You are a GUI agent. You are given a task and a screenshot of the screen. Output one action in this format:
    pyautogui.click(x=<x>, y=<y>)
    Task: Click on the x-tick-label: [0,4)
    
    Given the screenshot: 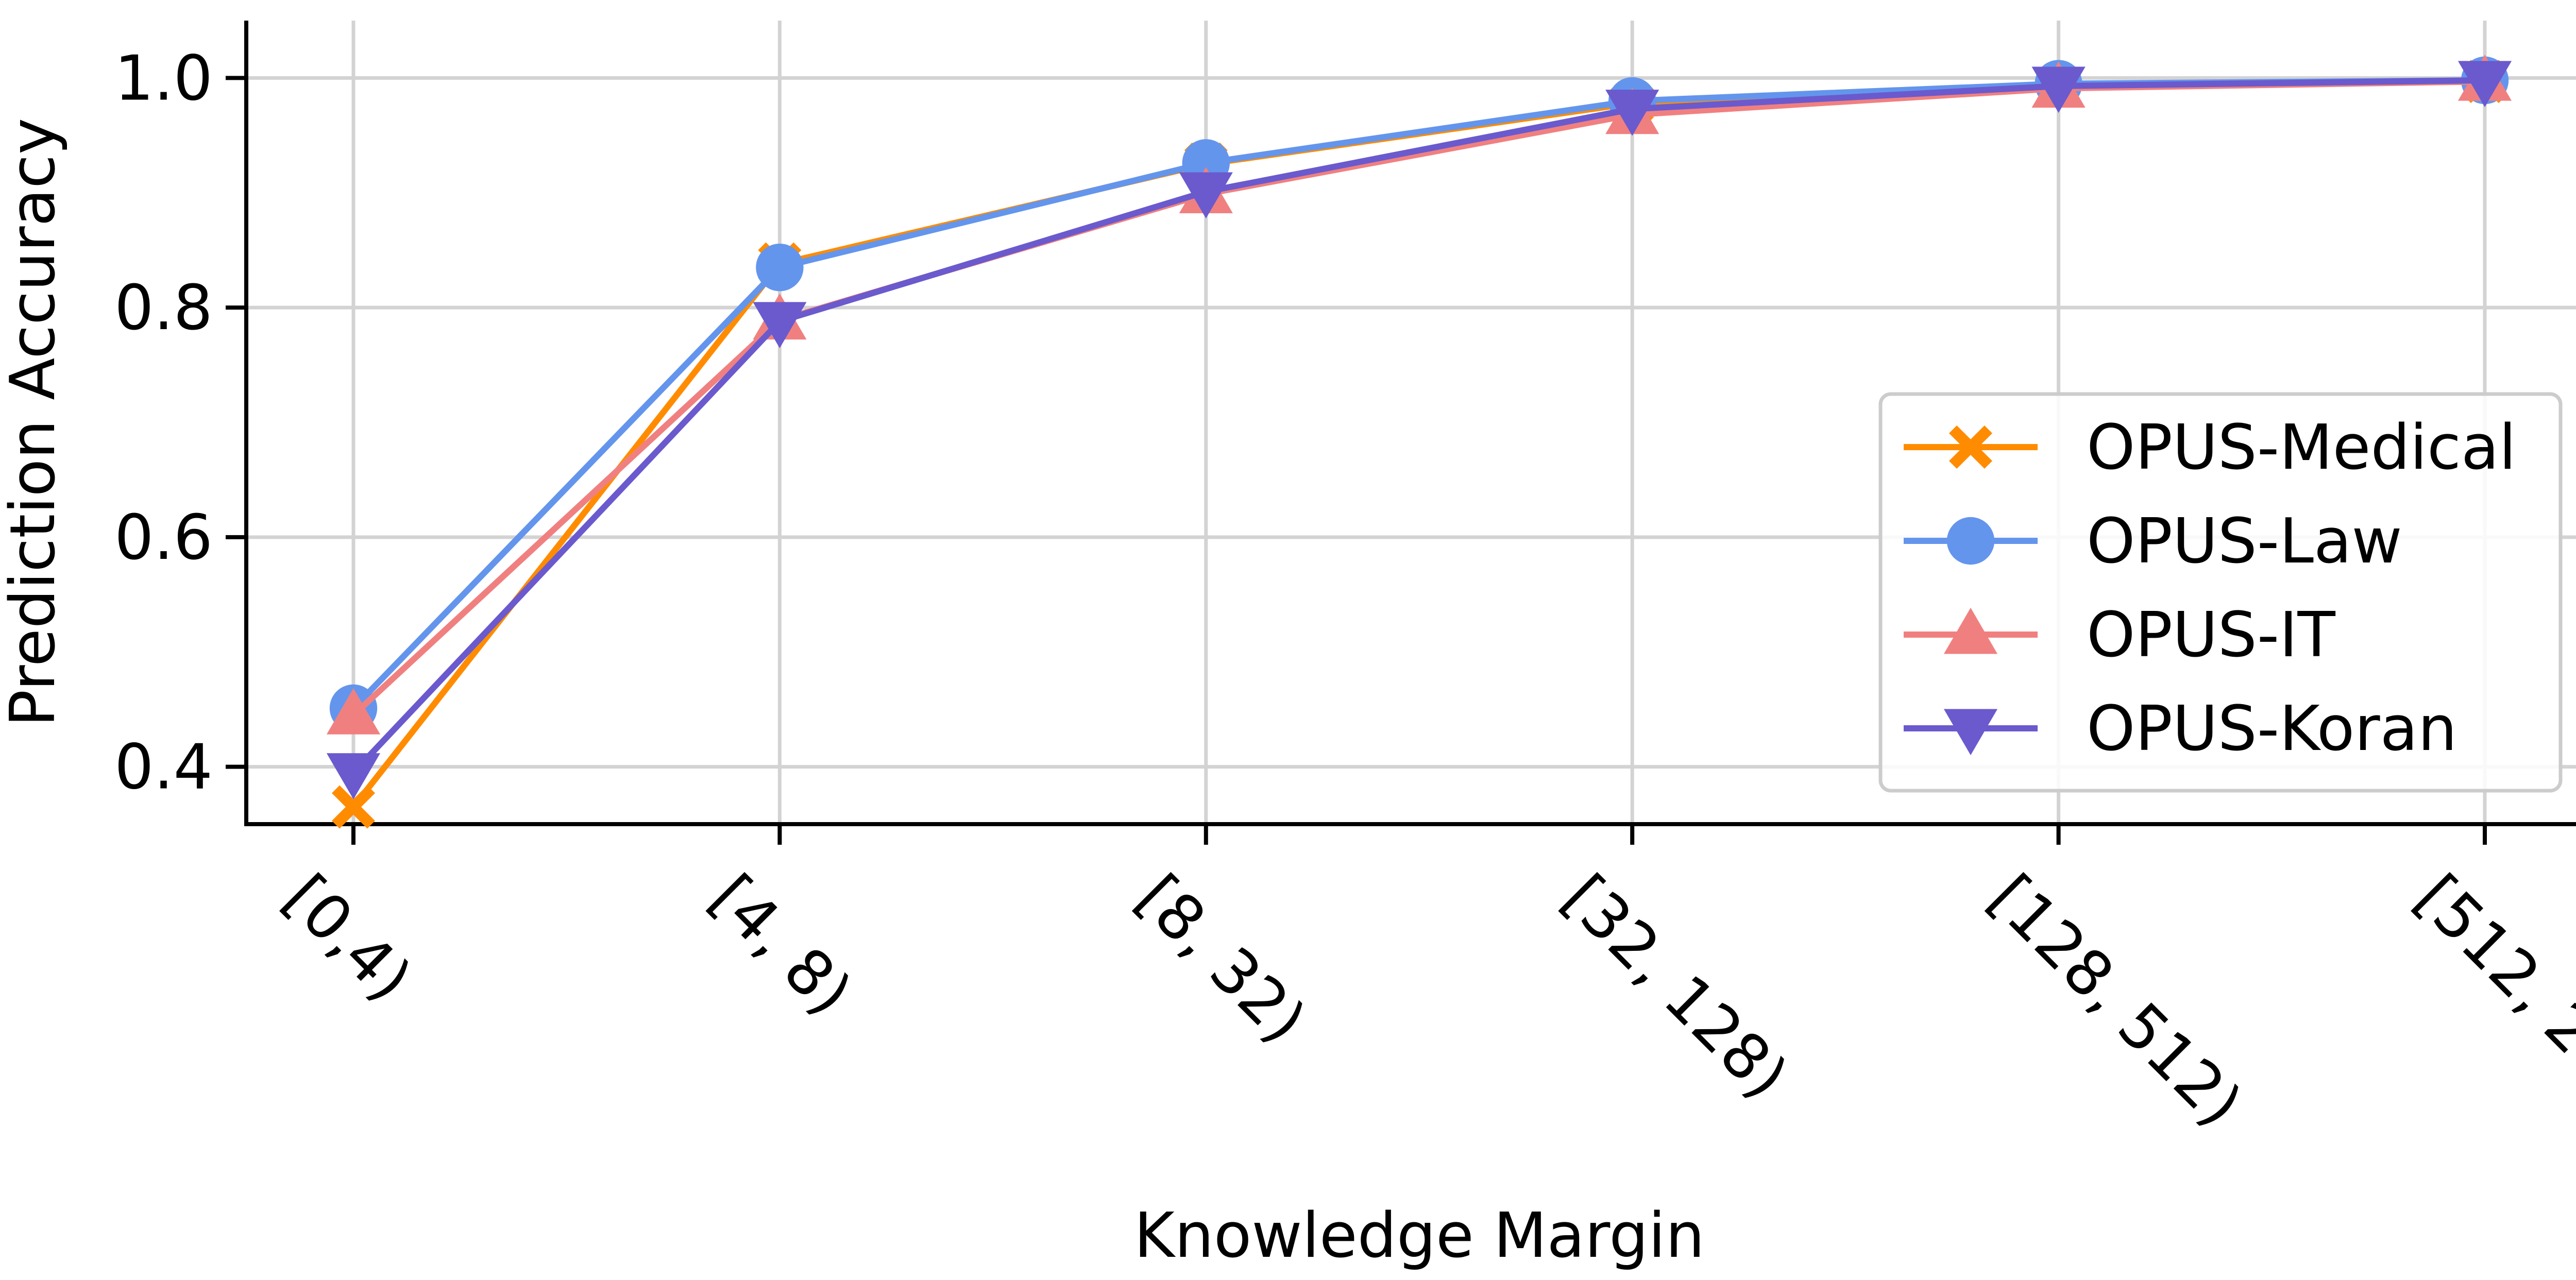 What is the action you would take?
    pyautogui.click(x=347, y=938)
    